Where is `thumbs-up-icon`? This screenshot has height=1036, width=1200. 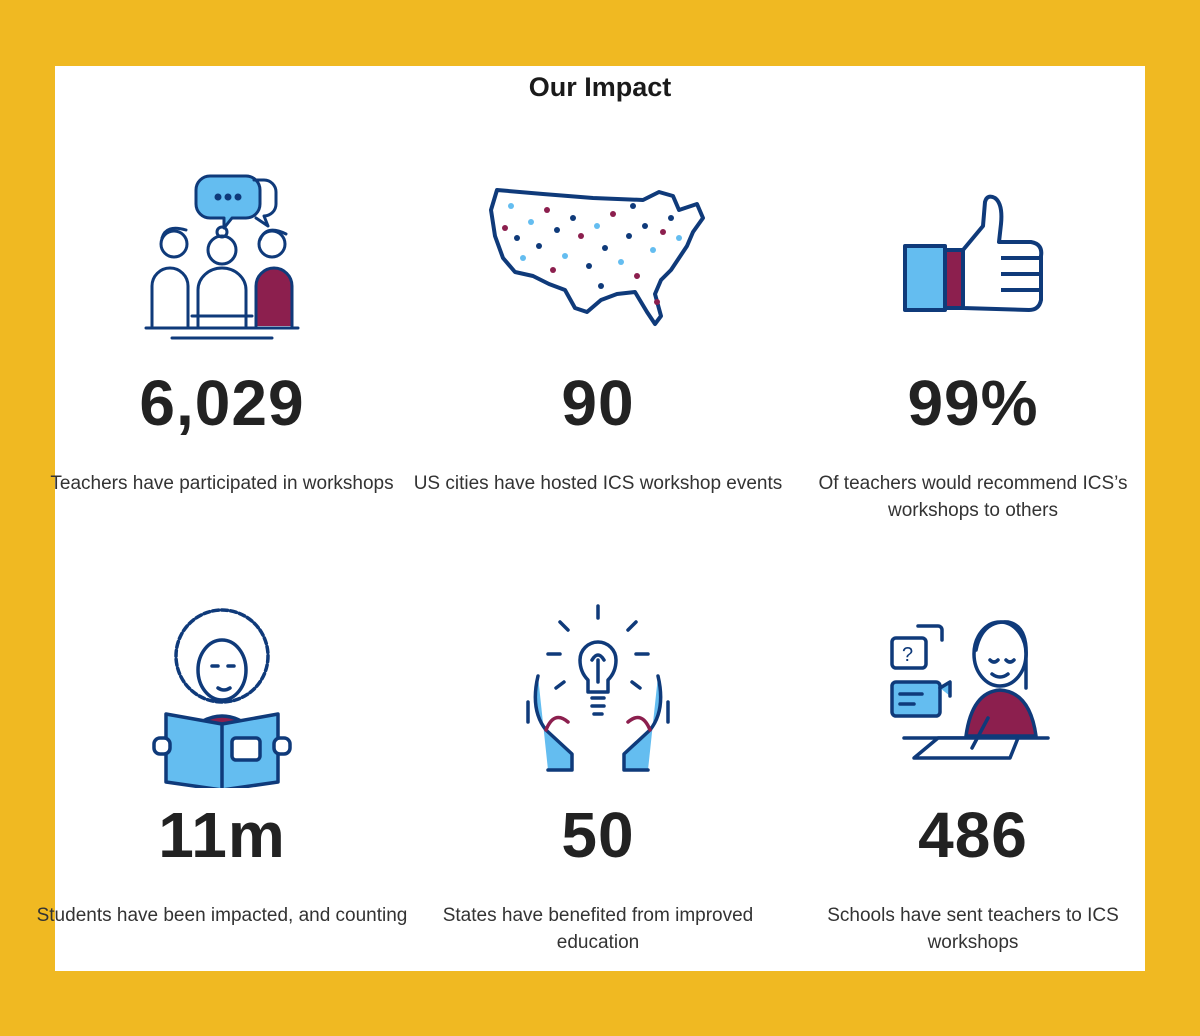 thumbs-up-icon is located at coordinates (973, 261).